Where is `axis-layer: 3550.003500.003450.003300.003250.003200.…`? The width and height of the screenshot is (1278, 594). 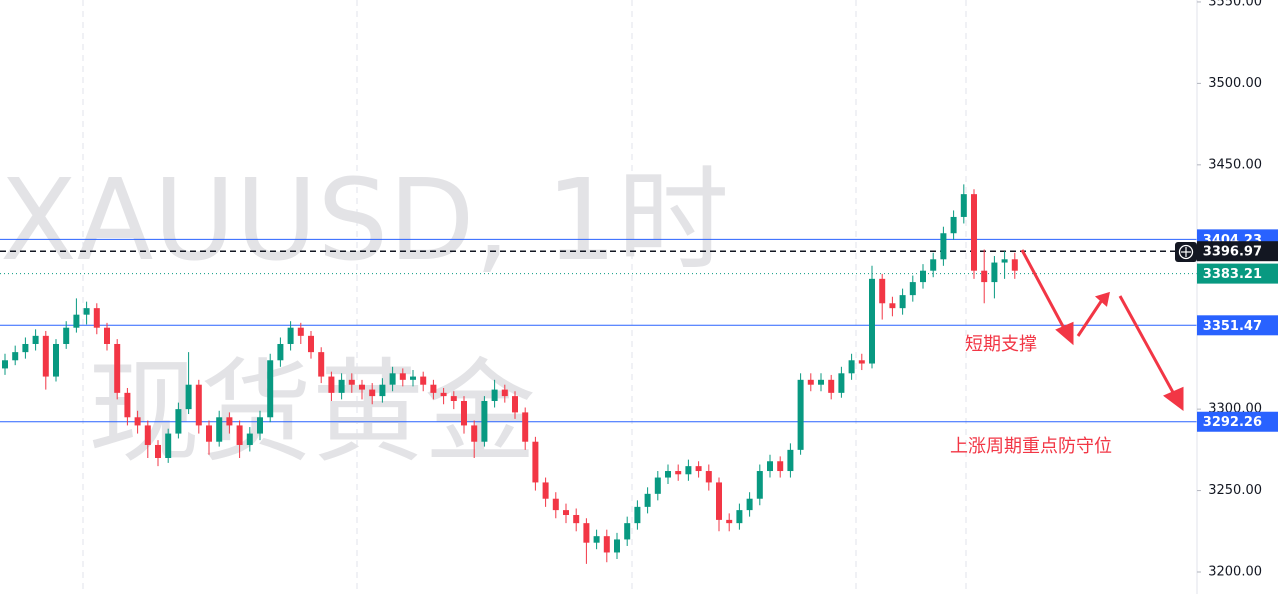
axis-layer: 3550.003500.003450.003300.003250.003200.… is located at coordinates (1237, 290).